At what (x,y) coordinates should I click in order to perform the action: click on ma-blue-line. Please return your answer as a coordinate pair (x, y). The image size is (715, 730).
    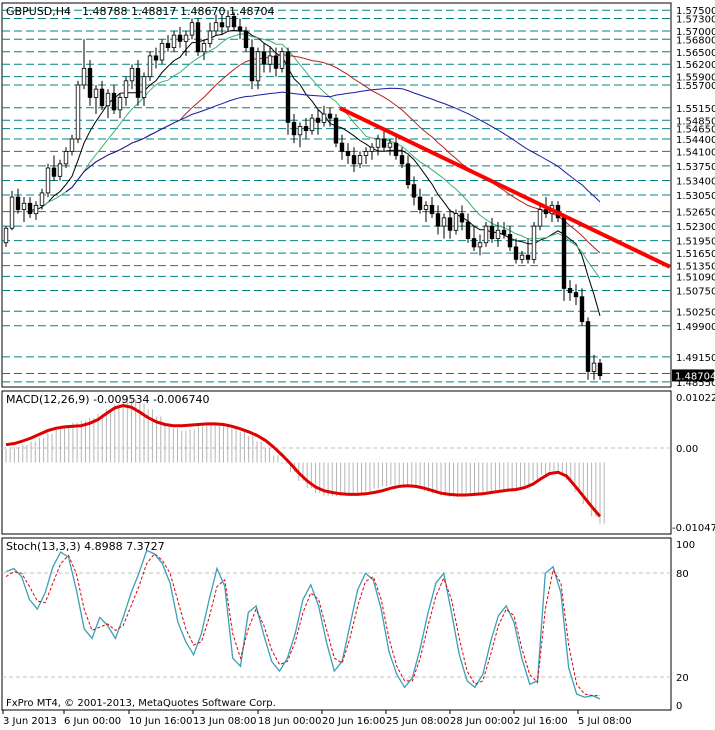
    Looking at the image, I should click on (333, 145).